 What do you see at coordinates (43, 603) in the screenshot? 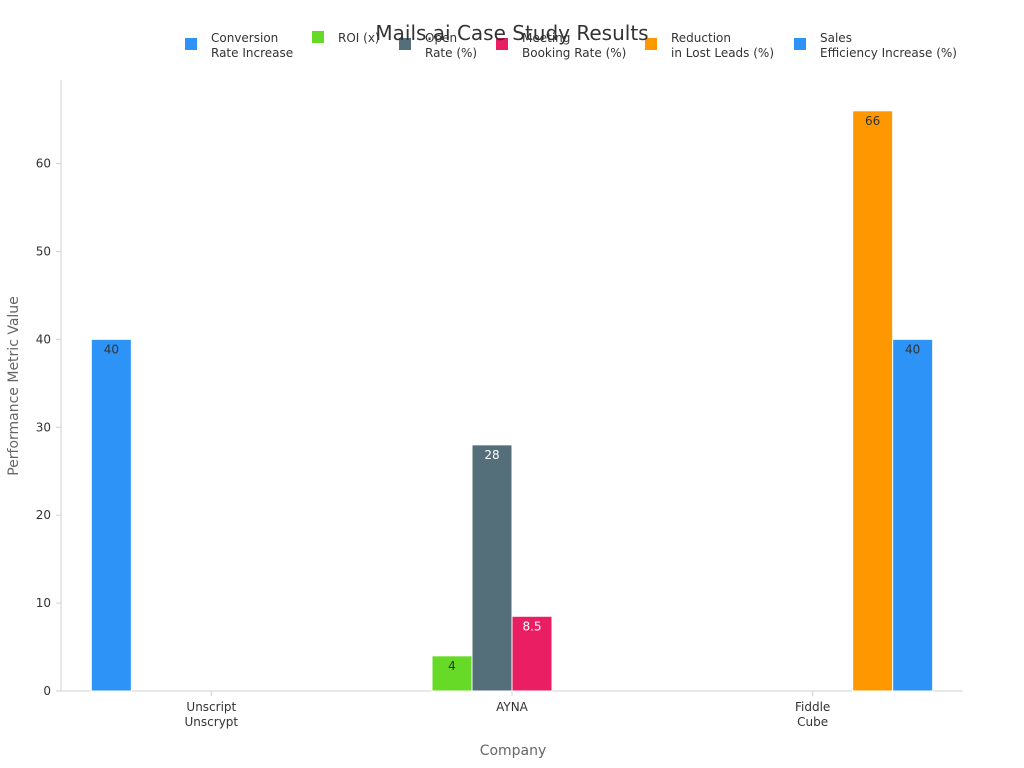
I see `y-tick-label: 10` at bounding box center [43, 603].